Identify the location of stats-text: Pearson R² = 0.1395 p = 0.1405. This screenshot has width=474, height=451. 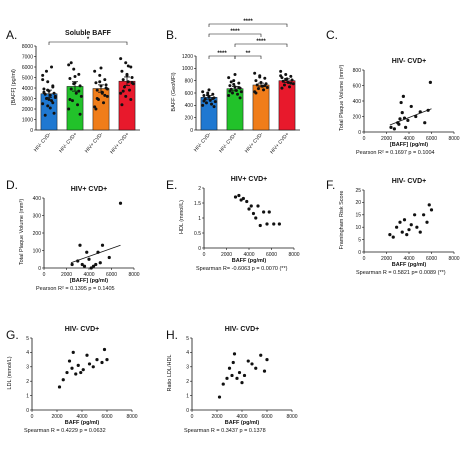
(75, 289).